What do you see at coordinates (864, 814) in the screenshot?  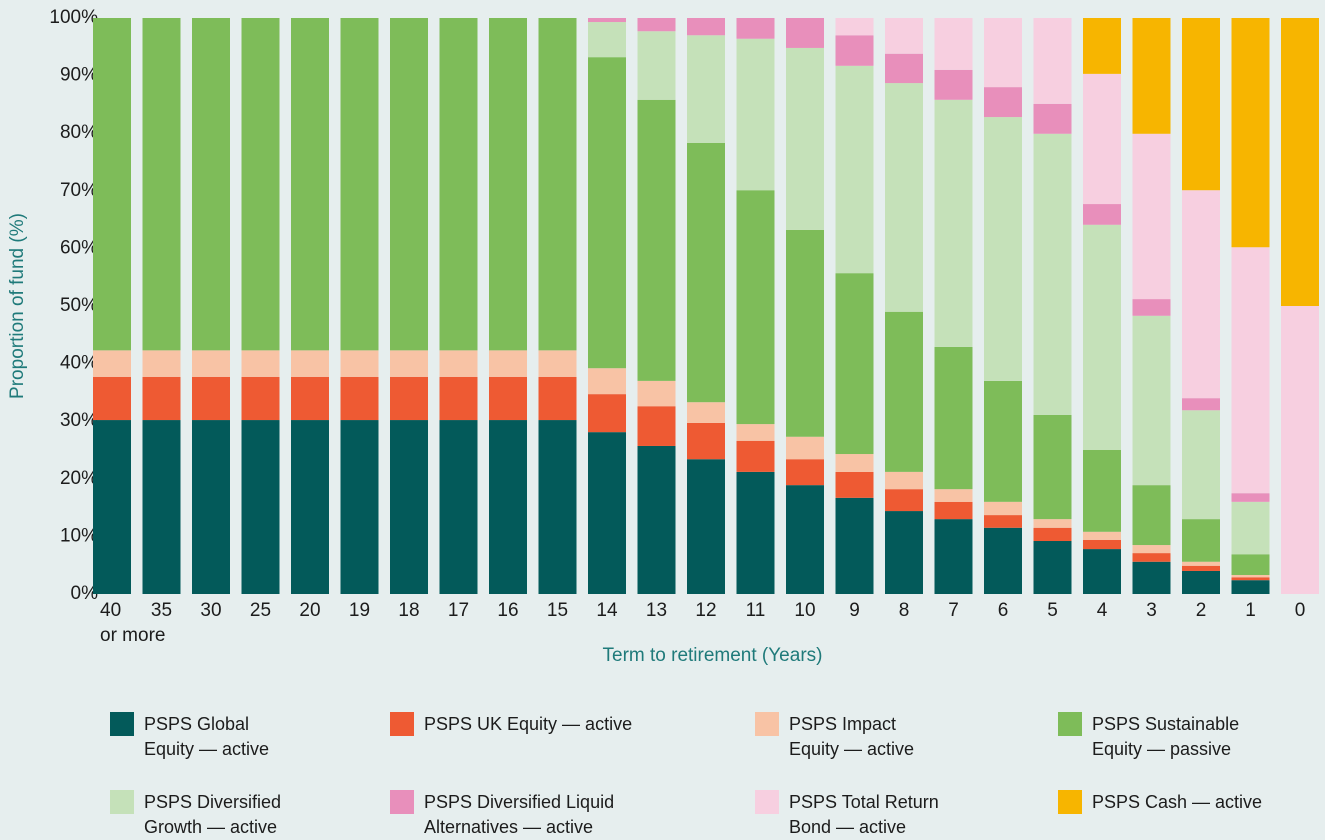 I see `legend-label: PSPS Total Return Bond — active` at bounding box center [864, 814].